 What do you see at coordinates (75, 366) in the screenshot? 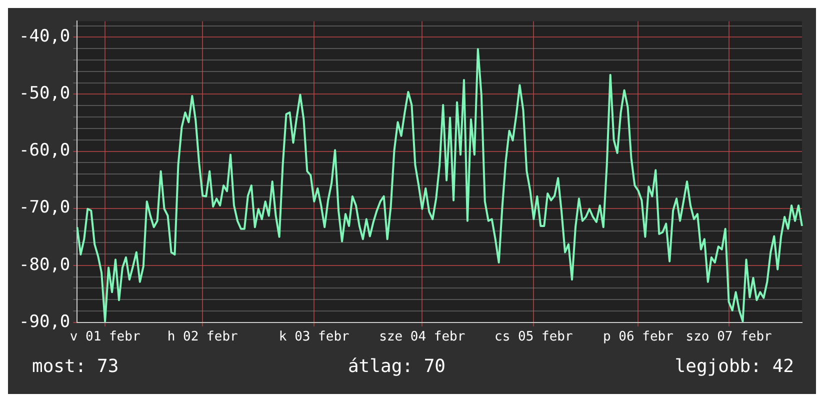
I see `text: most: 73` at bounding box center [75, 366].